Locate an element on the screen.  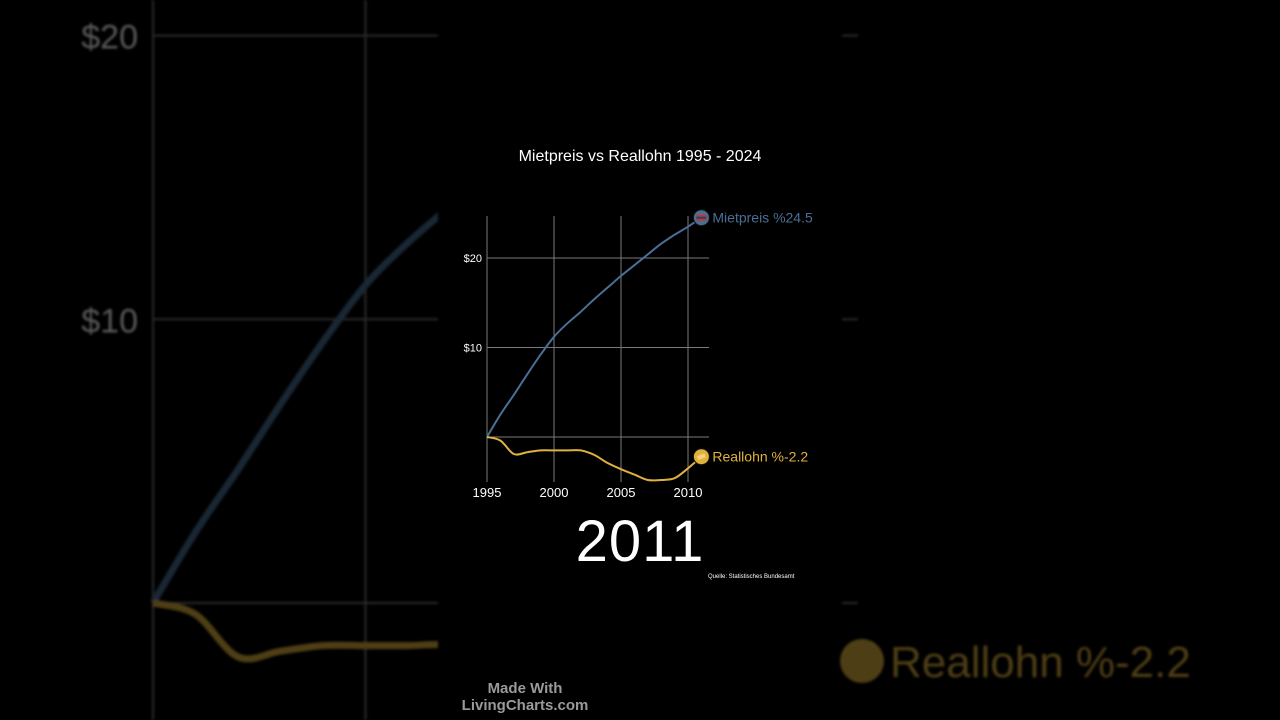
flag-band is located at coordinates (701, 217).